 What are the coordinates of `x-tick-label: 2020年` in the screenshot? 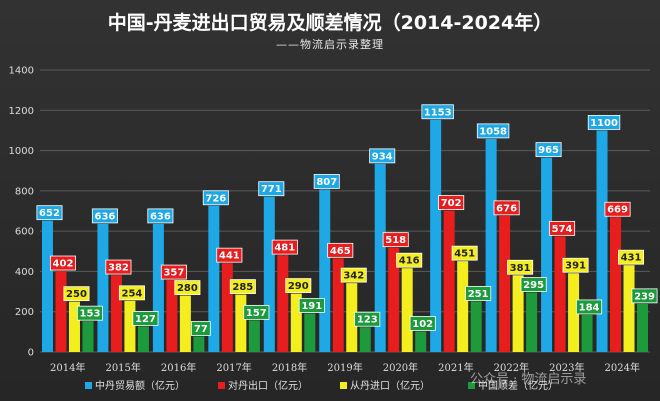 It's located at (400, 367).